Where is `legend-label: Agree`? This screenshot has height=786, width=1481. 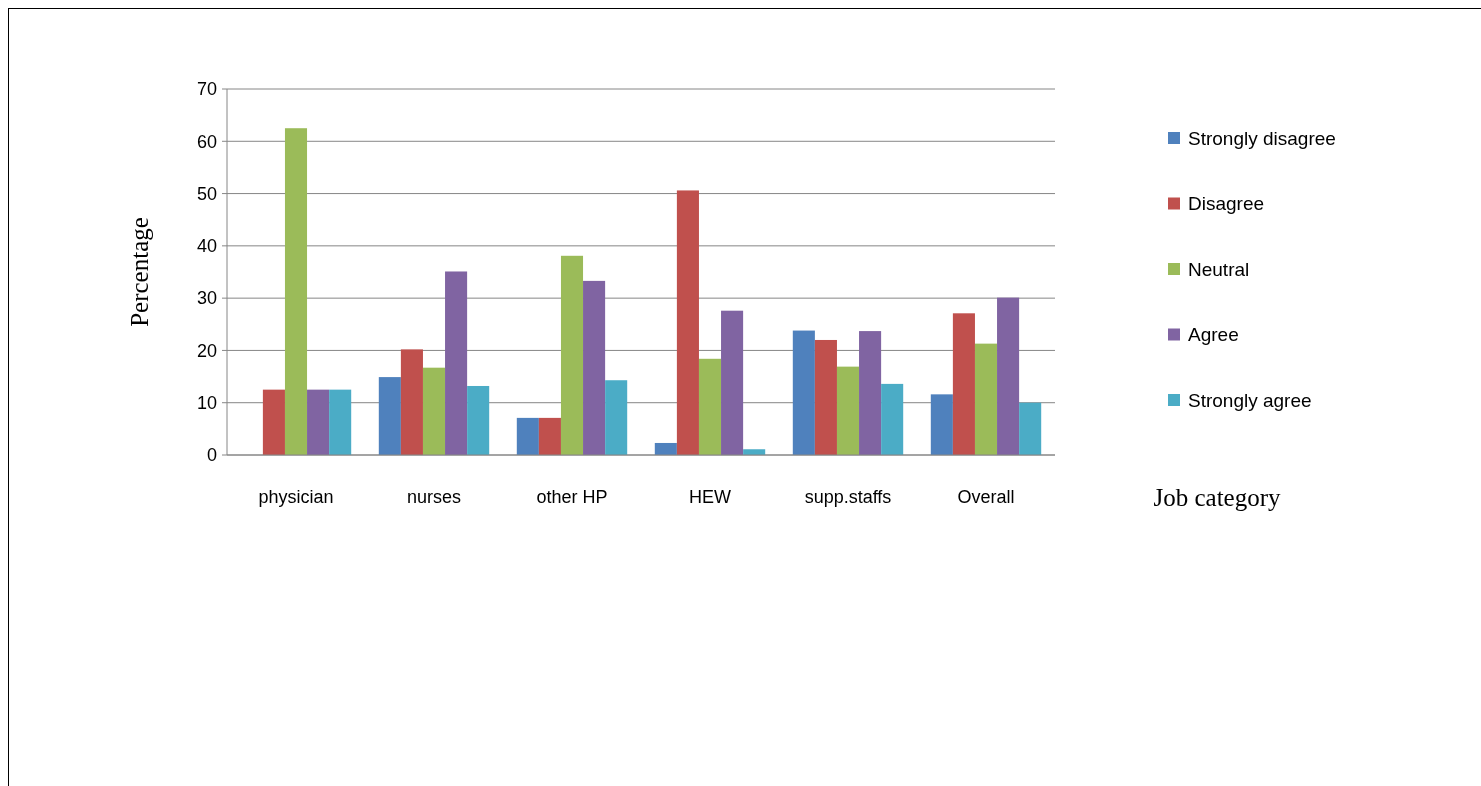
legend-label: Agree is located at coordinates (1213, 335).